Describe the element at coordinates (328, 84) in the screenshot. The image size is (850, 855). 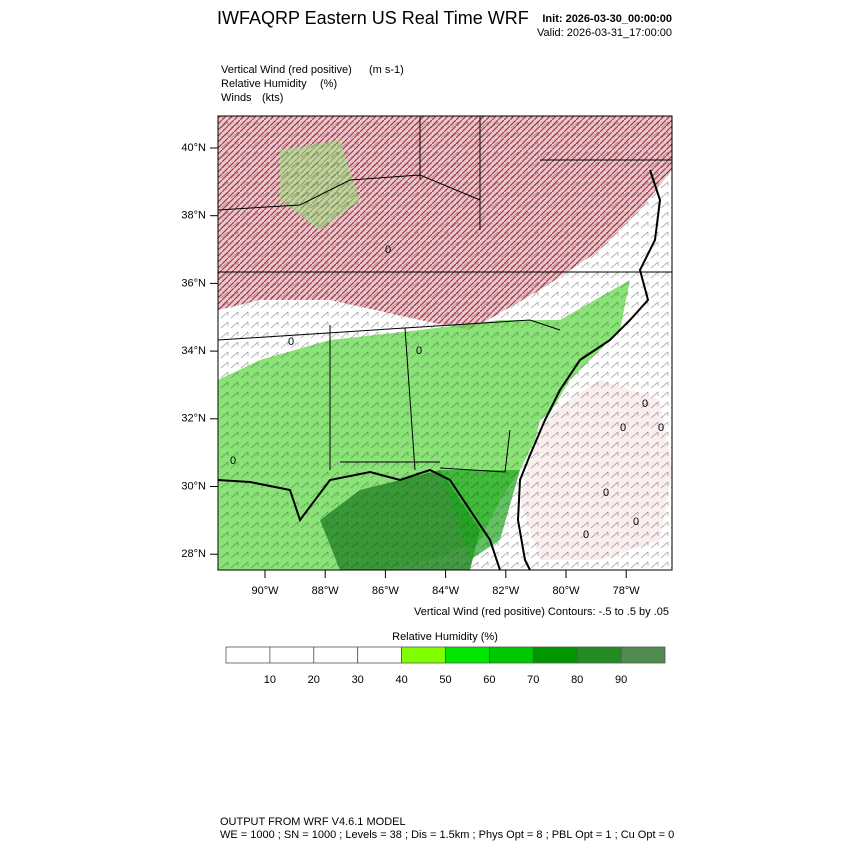
I see `field-units: (%)` at that location.